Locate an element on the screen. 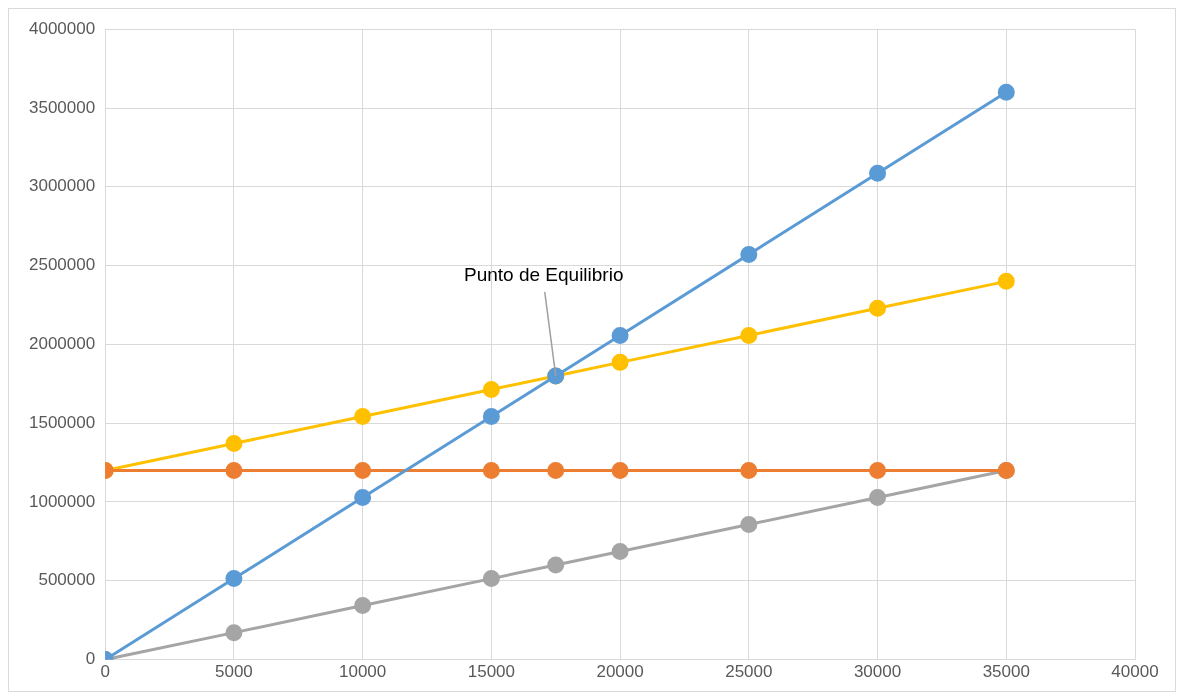 This screenshot has width=1184, height=700. x-tick-label: 30000 is located at coordinates (877, 672).